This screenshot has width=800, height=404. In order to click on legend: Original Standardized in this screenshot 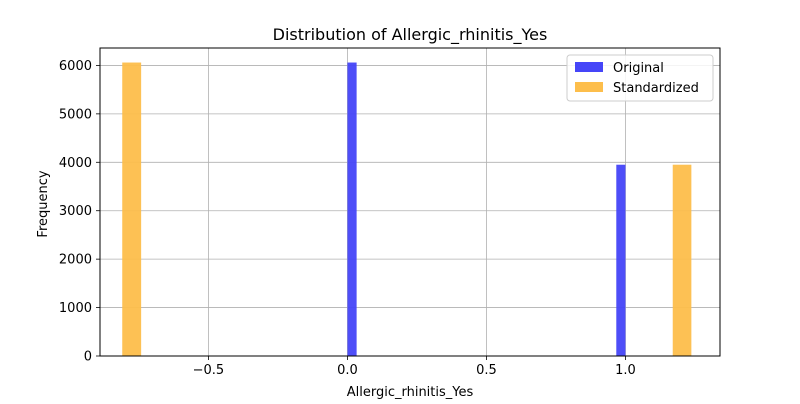, I will do `click(640, 78)`.